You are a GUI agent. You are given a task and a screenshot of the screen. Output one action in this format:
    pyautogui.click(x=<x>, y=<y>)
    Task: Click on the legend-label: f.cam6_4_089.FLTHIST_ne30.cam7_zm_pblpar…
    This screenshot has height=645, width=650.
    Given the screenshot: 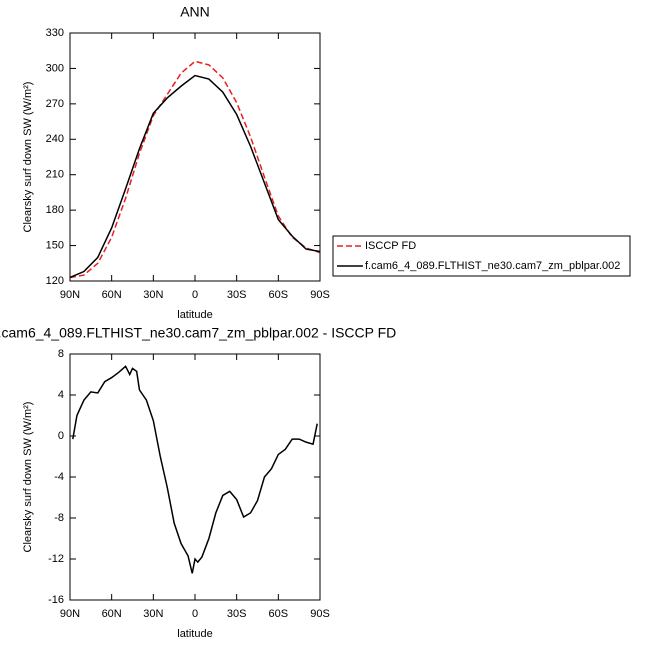 What is the action you would take?
    pyautogui.click(x=492, y=266)
    